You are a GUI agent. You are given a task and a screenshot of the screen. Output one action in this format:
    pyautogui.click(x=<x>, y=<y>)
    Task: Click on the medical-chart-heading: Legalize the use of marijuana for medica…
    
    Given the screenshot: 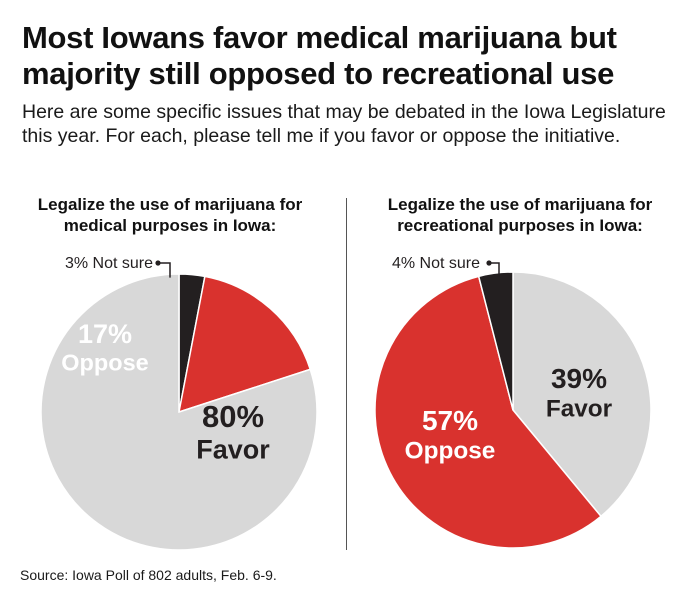 What is the action you would take?
    pyautogui.click(x=170, y=215)
    